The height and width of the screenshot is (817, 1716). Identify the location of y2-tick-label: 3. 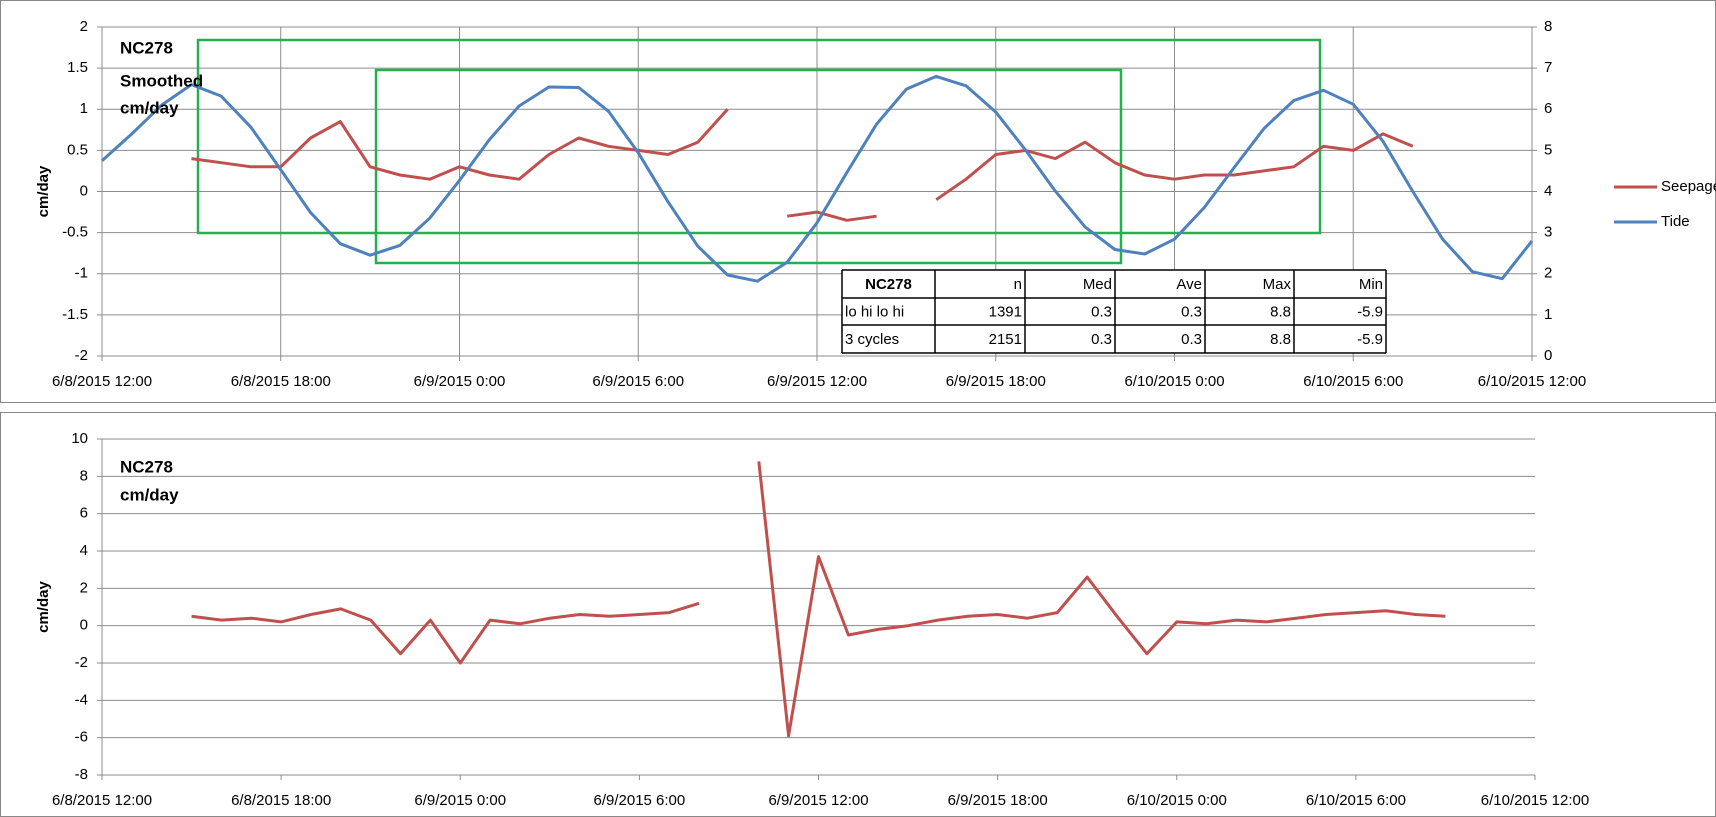
(1548, 232).